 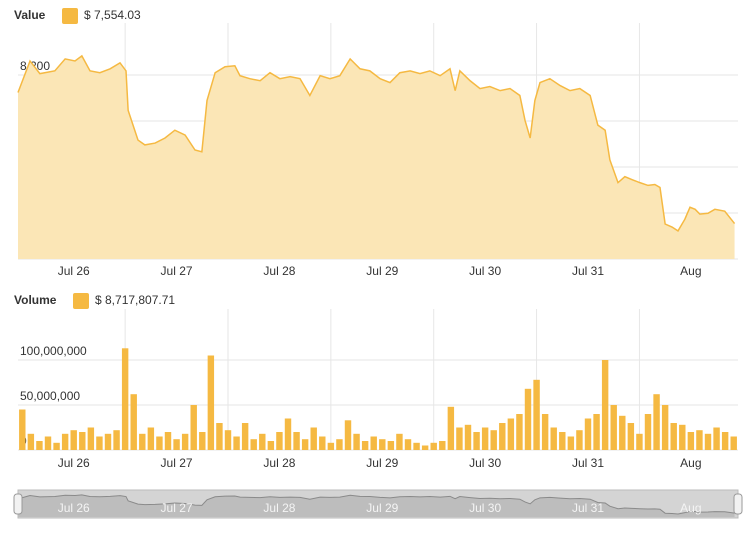 What do you see at coordinates (279, 508) in the screenshot?
I see `navigator-label: Jul 28` at bounding box center [279, 508].